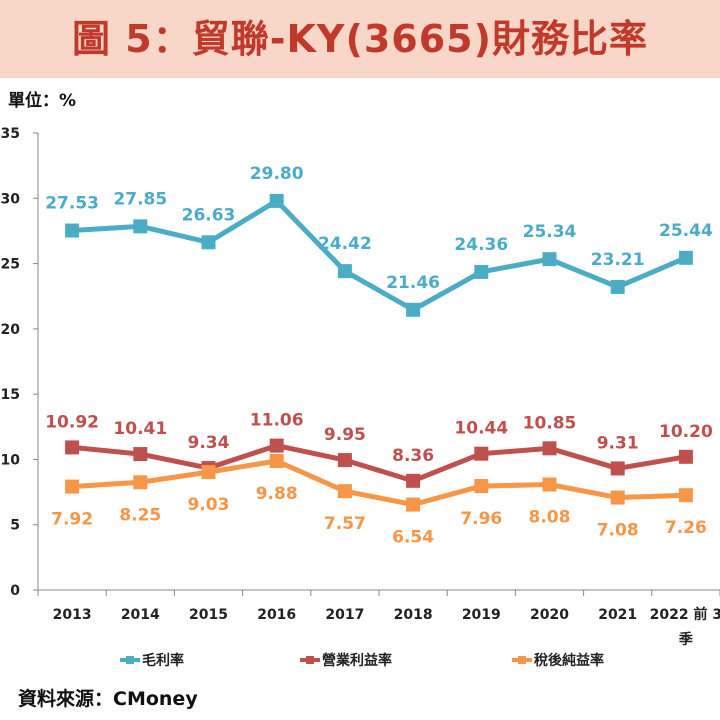  I want to click on x-tick-label: 2016, so click(276, 615).